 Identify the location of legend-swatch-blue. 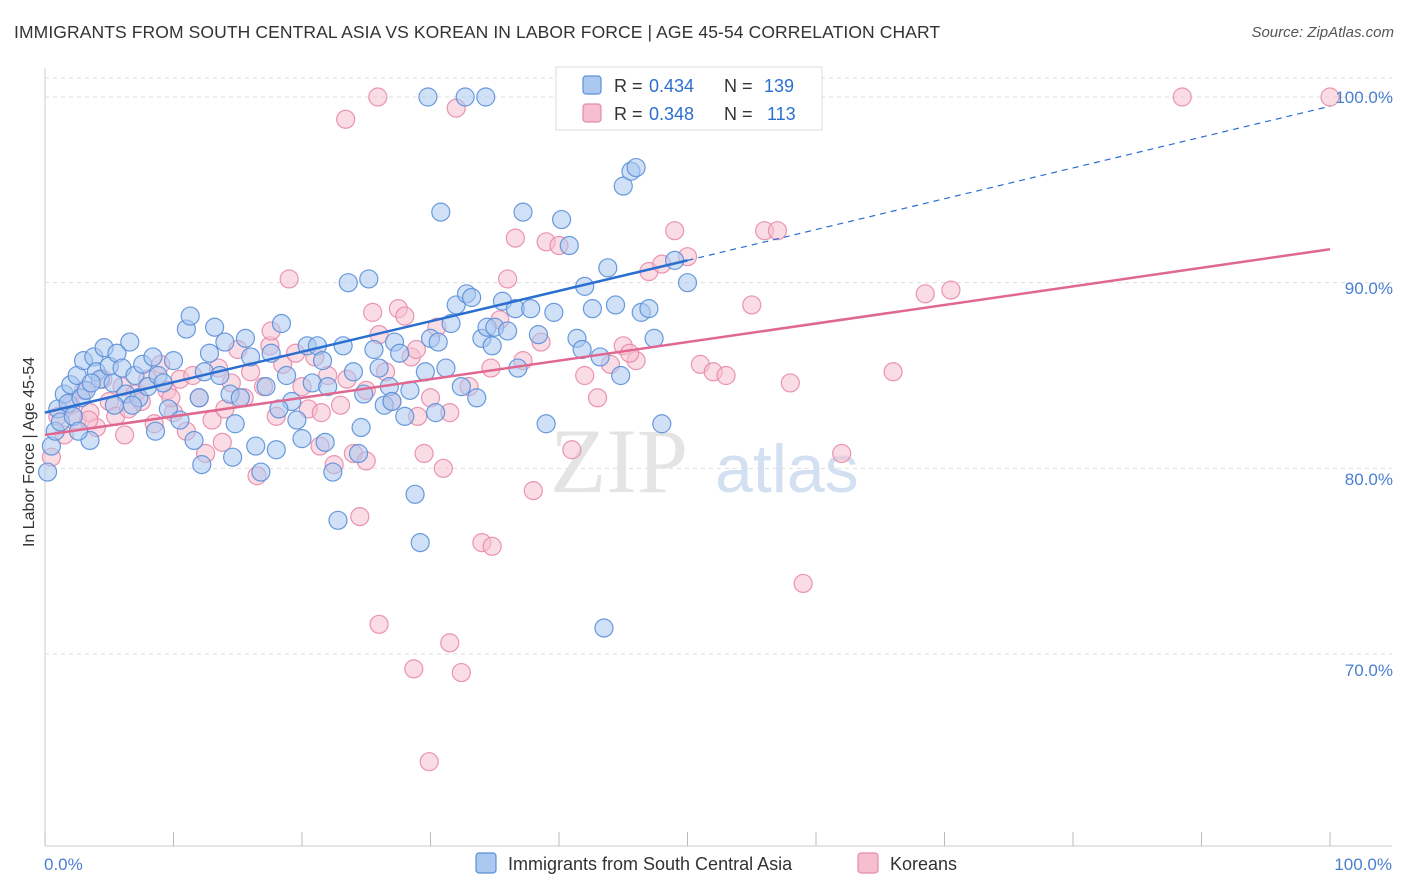
(592, 85).